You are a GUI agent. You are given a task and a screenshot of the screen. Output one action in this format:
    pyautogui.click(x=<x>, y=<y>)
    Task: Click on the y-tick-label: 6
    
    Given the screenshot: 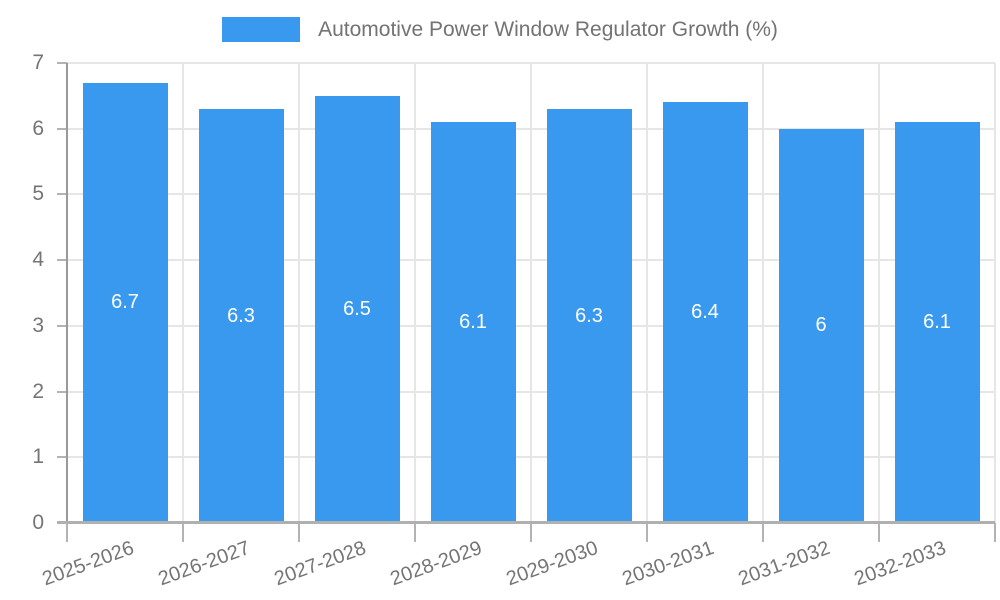 What is the action you would take?
    pyautogui.click(x=38, y=128)
    